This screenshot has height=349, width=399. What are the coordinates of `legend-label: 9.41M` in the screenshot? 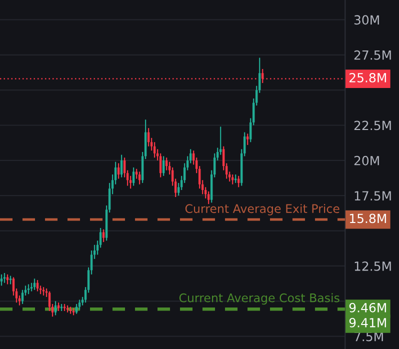 It's located at (367, 323).